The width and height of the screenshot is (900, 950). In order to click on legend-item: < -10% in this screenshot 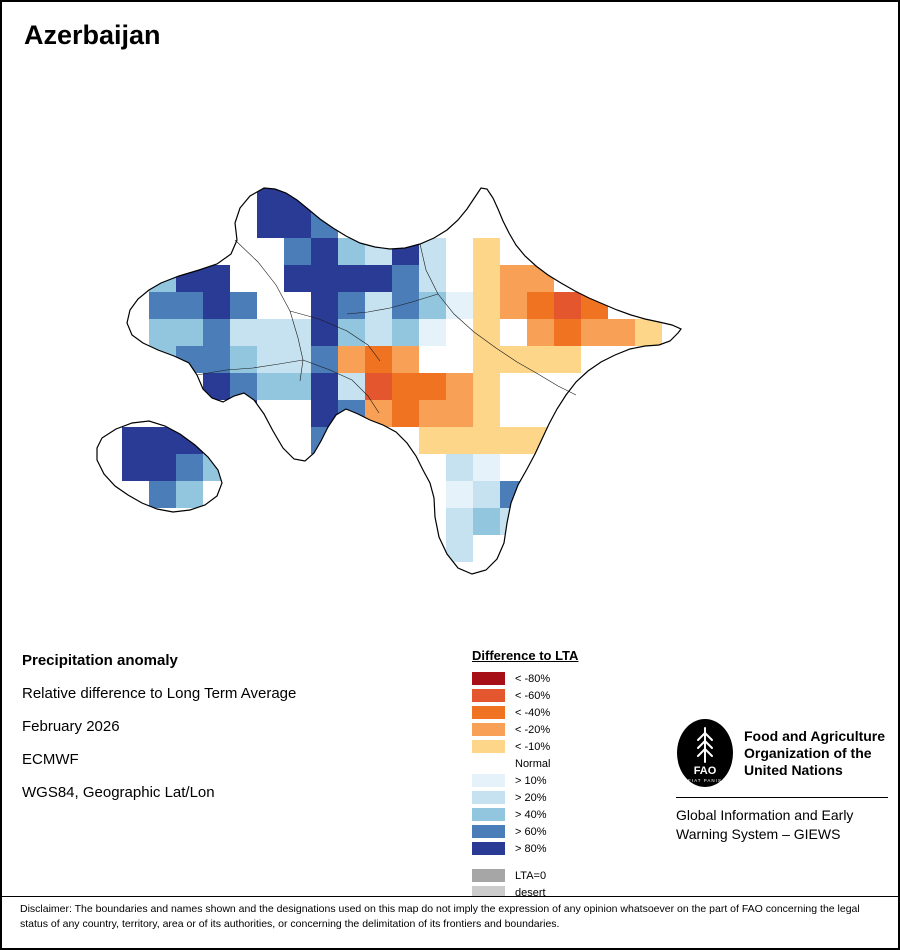, I will do `click(525, 746)`.